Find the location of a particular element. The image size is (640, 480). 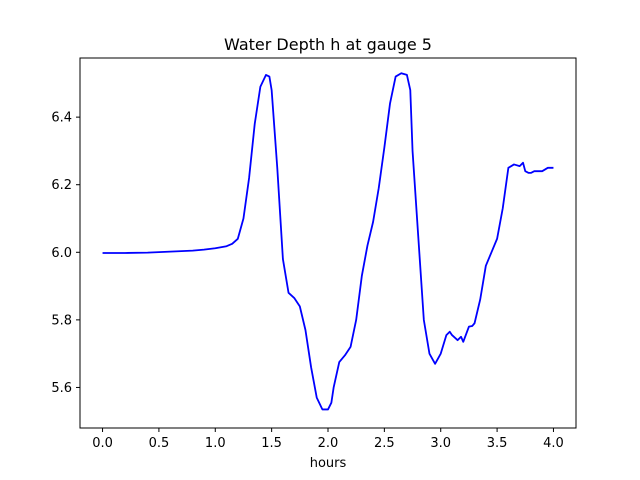

y-tick-label: 6.4 is located at coordinates (61, 118).